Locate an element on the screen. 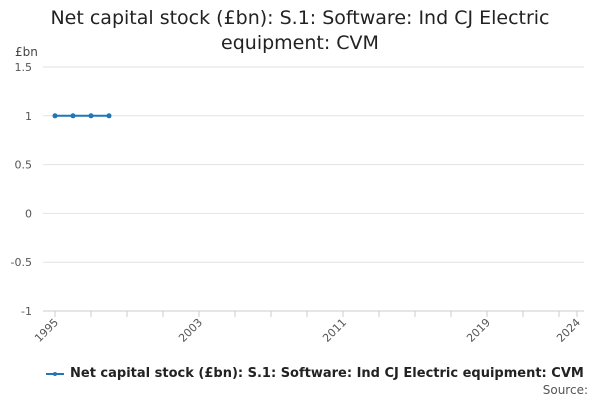  x-tick-label: 1995 is located at coordinates (46, 330).